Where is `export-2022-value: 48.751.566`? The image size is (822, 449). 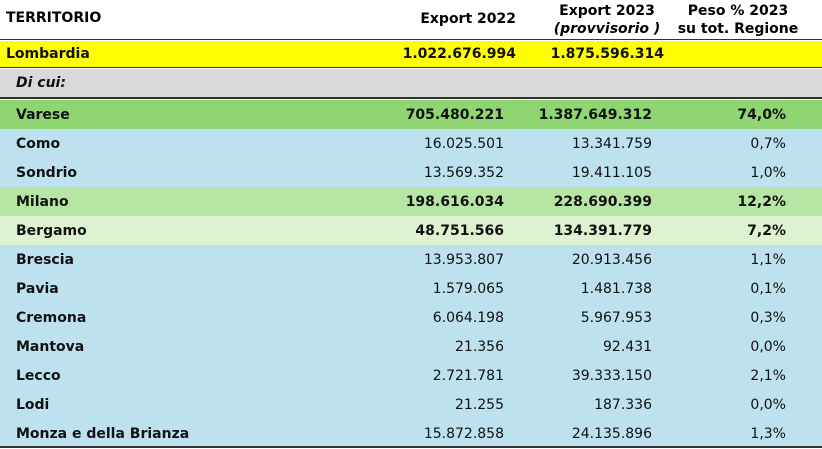
export-2022-value: 48.751.566 is located at coordinates (459, 230).